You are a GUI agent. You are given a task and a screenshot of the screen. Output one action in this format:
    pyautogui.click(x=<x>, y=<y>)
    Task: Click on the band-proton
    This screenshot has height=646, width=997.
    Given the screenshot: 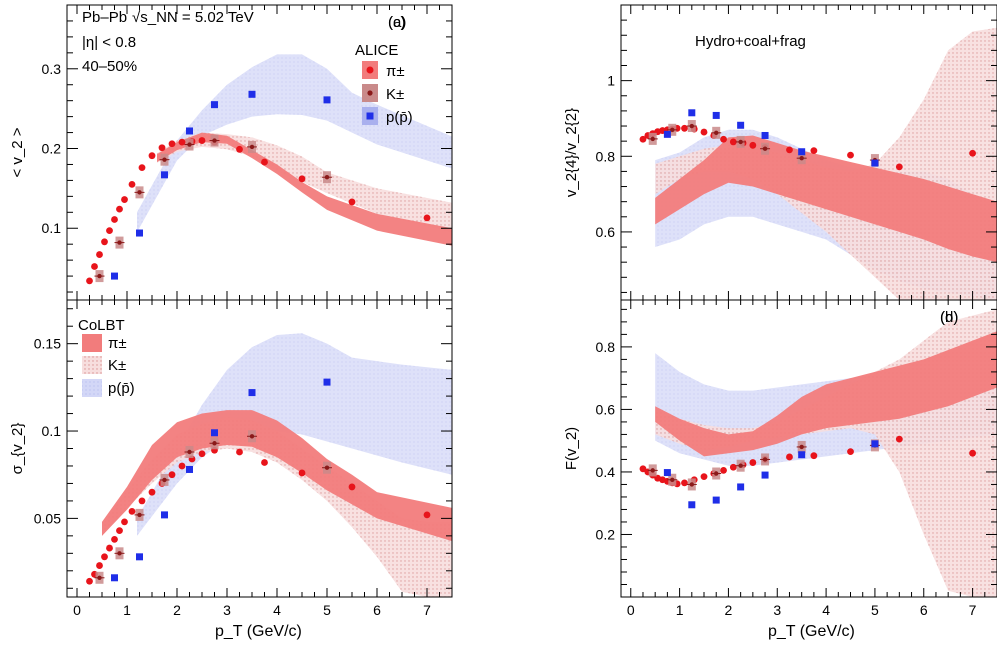 What is the action you would take?
    pyautogui.click(x=294, y=434)
    